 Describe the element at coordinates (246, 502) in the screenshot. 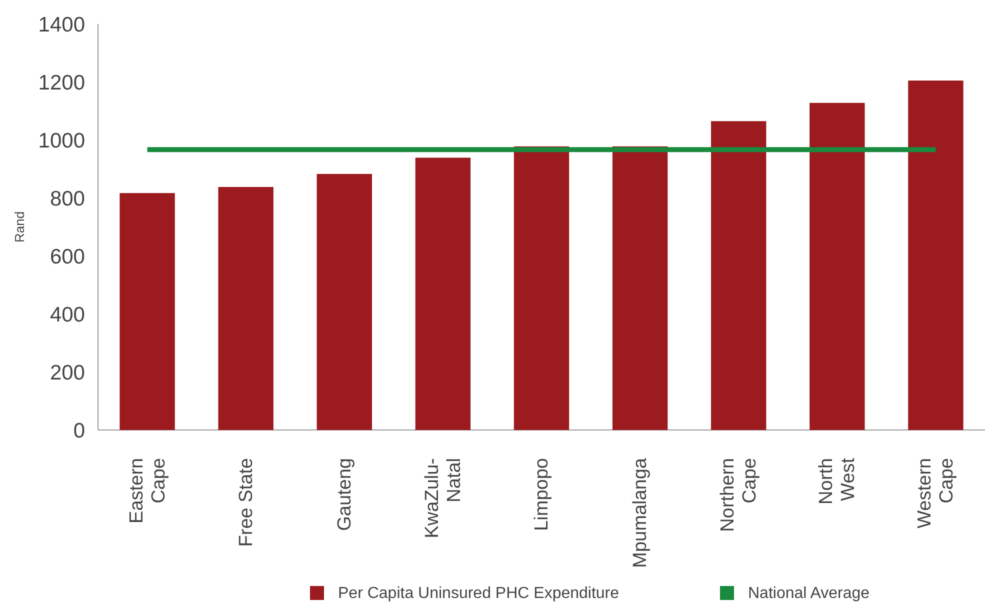

I see `x-tick-label: Free State` at that location.